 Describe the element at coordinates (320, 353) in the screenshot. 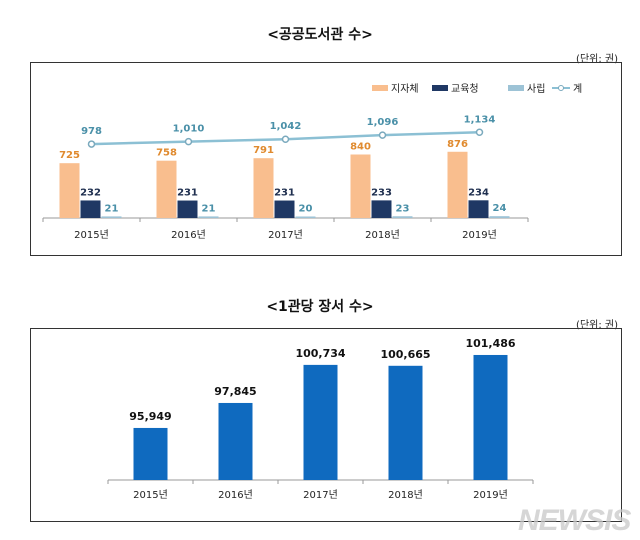

I see `bar-label: 100,734` at that location.